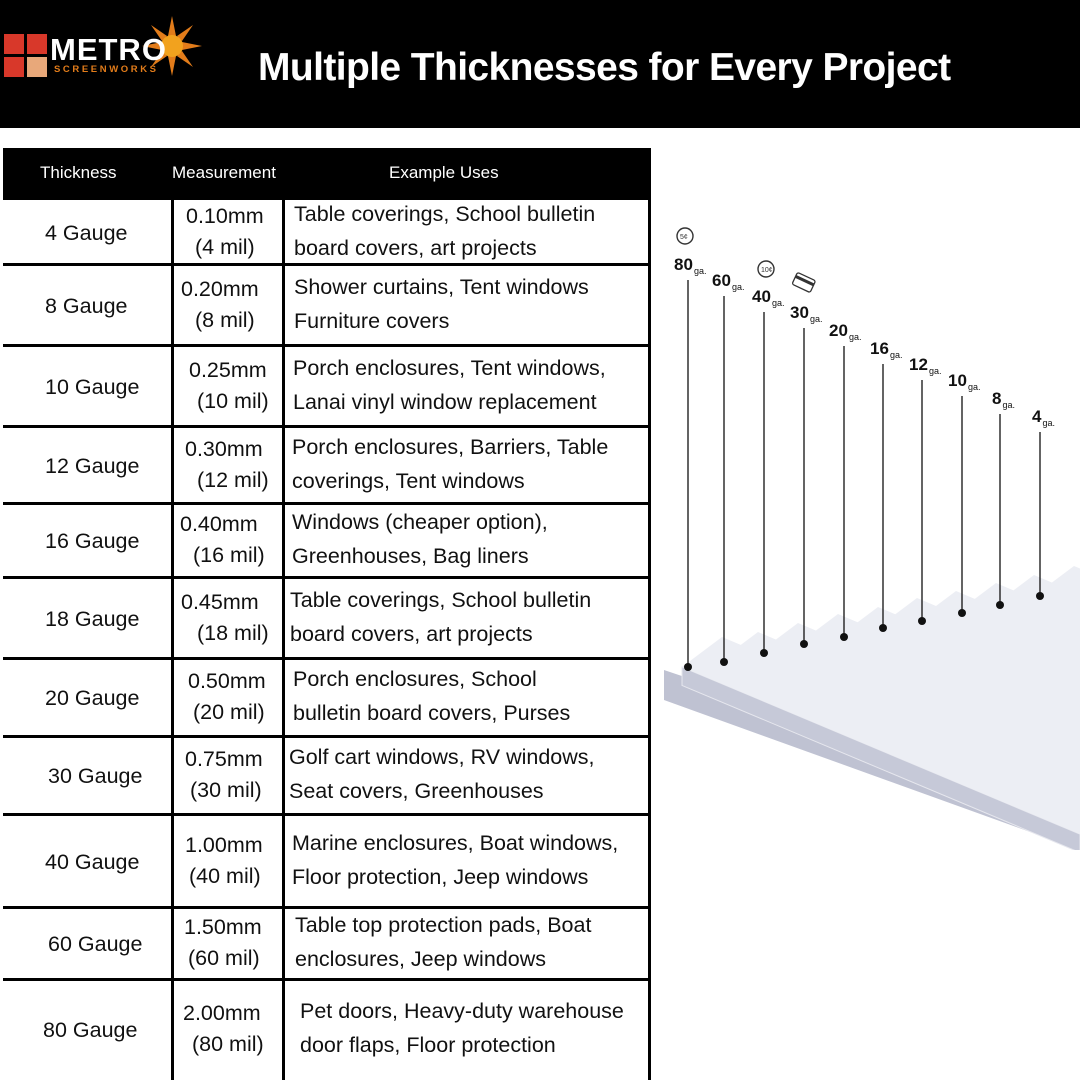 The image size is (1080, 1080). Describe the element at coordinates (229, 555) in the screenshot. I see `mil-cell: (16 mil)` at that location.